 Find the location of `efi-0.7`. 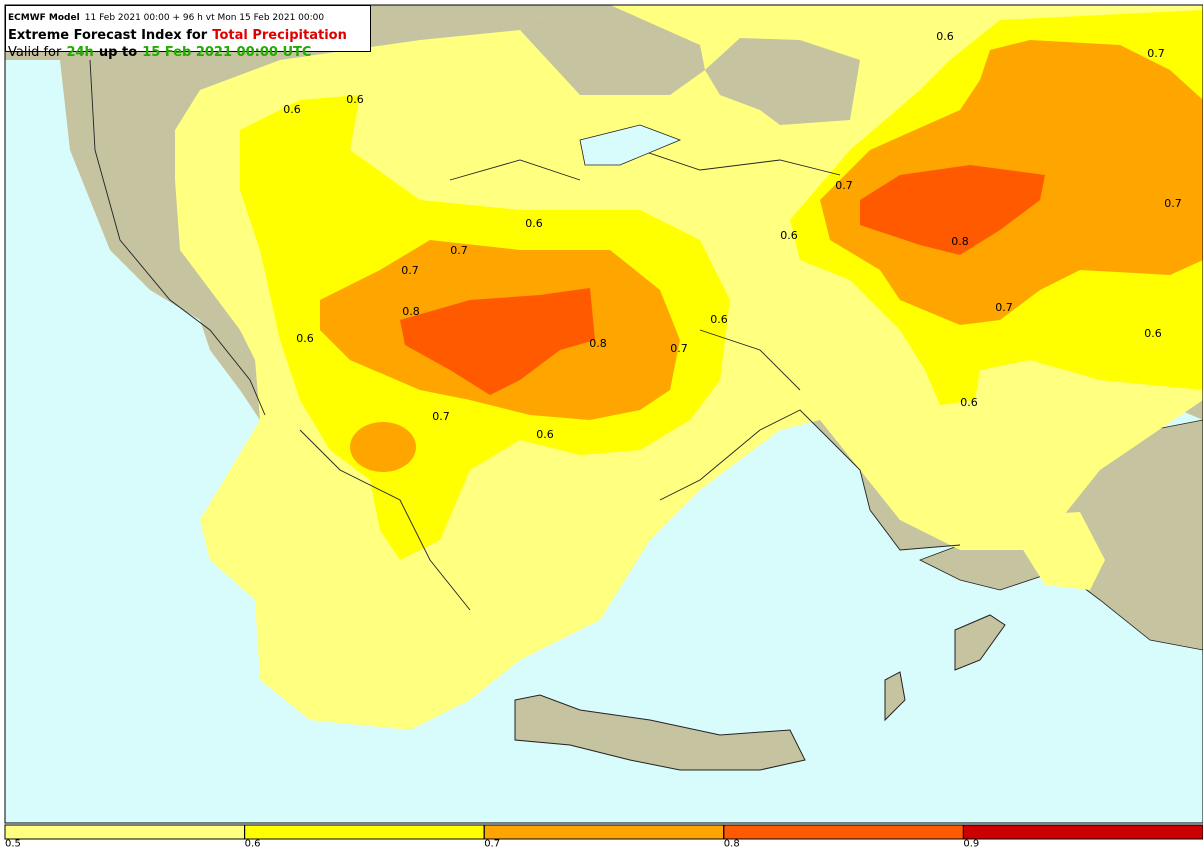

efi-0.7 is located at coordinates (383, 447).